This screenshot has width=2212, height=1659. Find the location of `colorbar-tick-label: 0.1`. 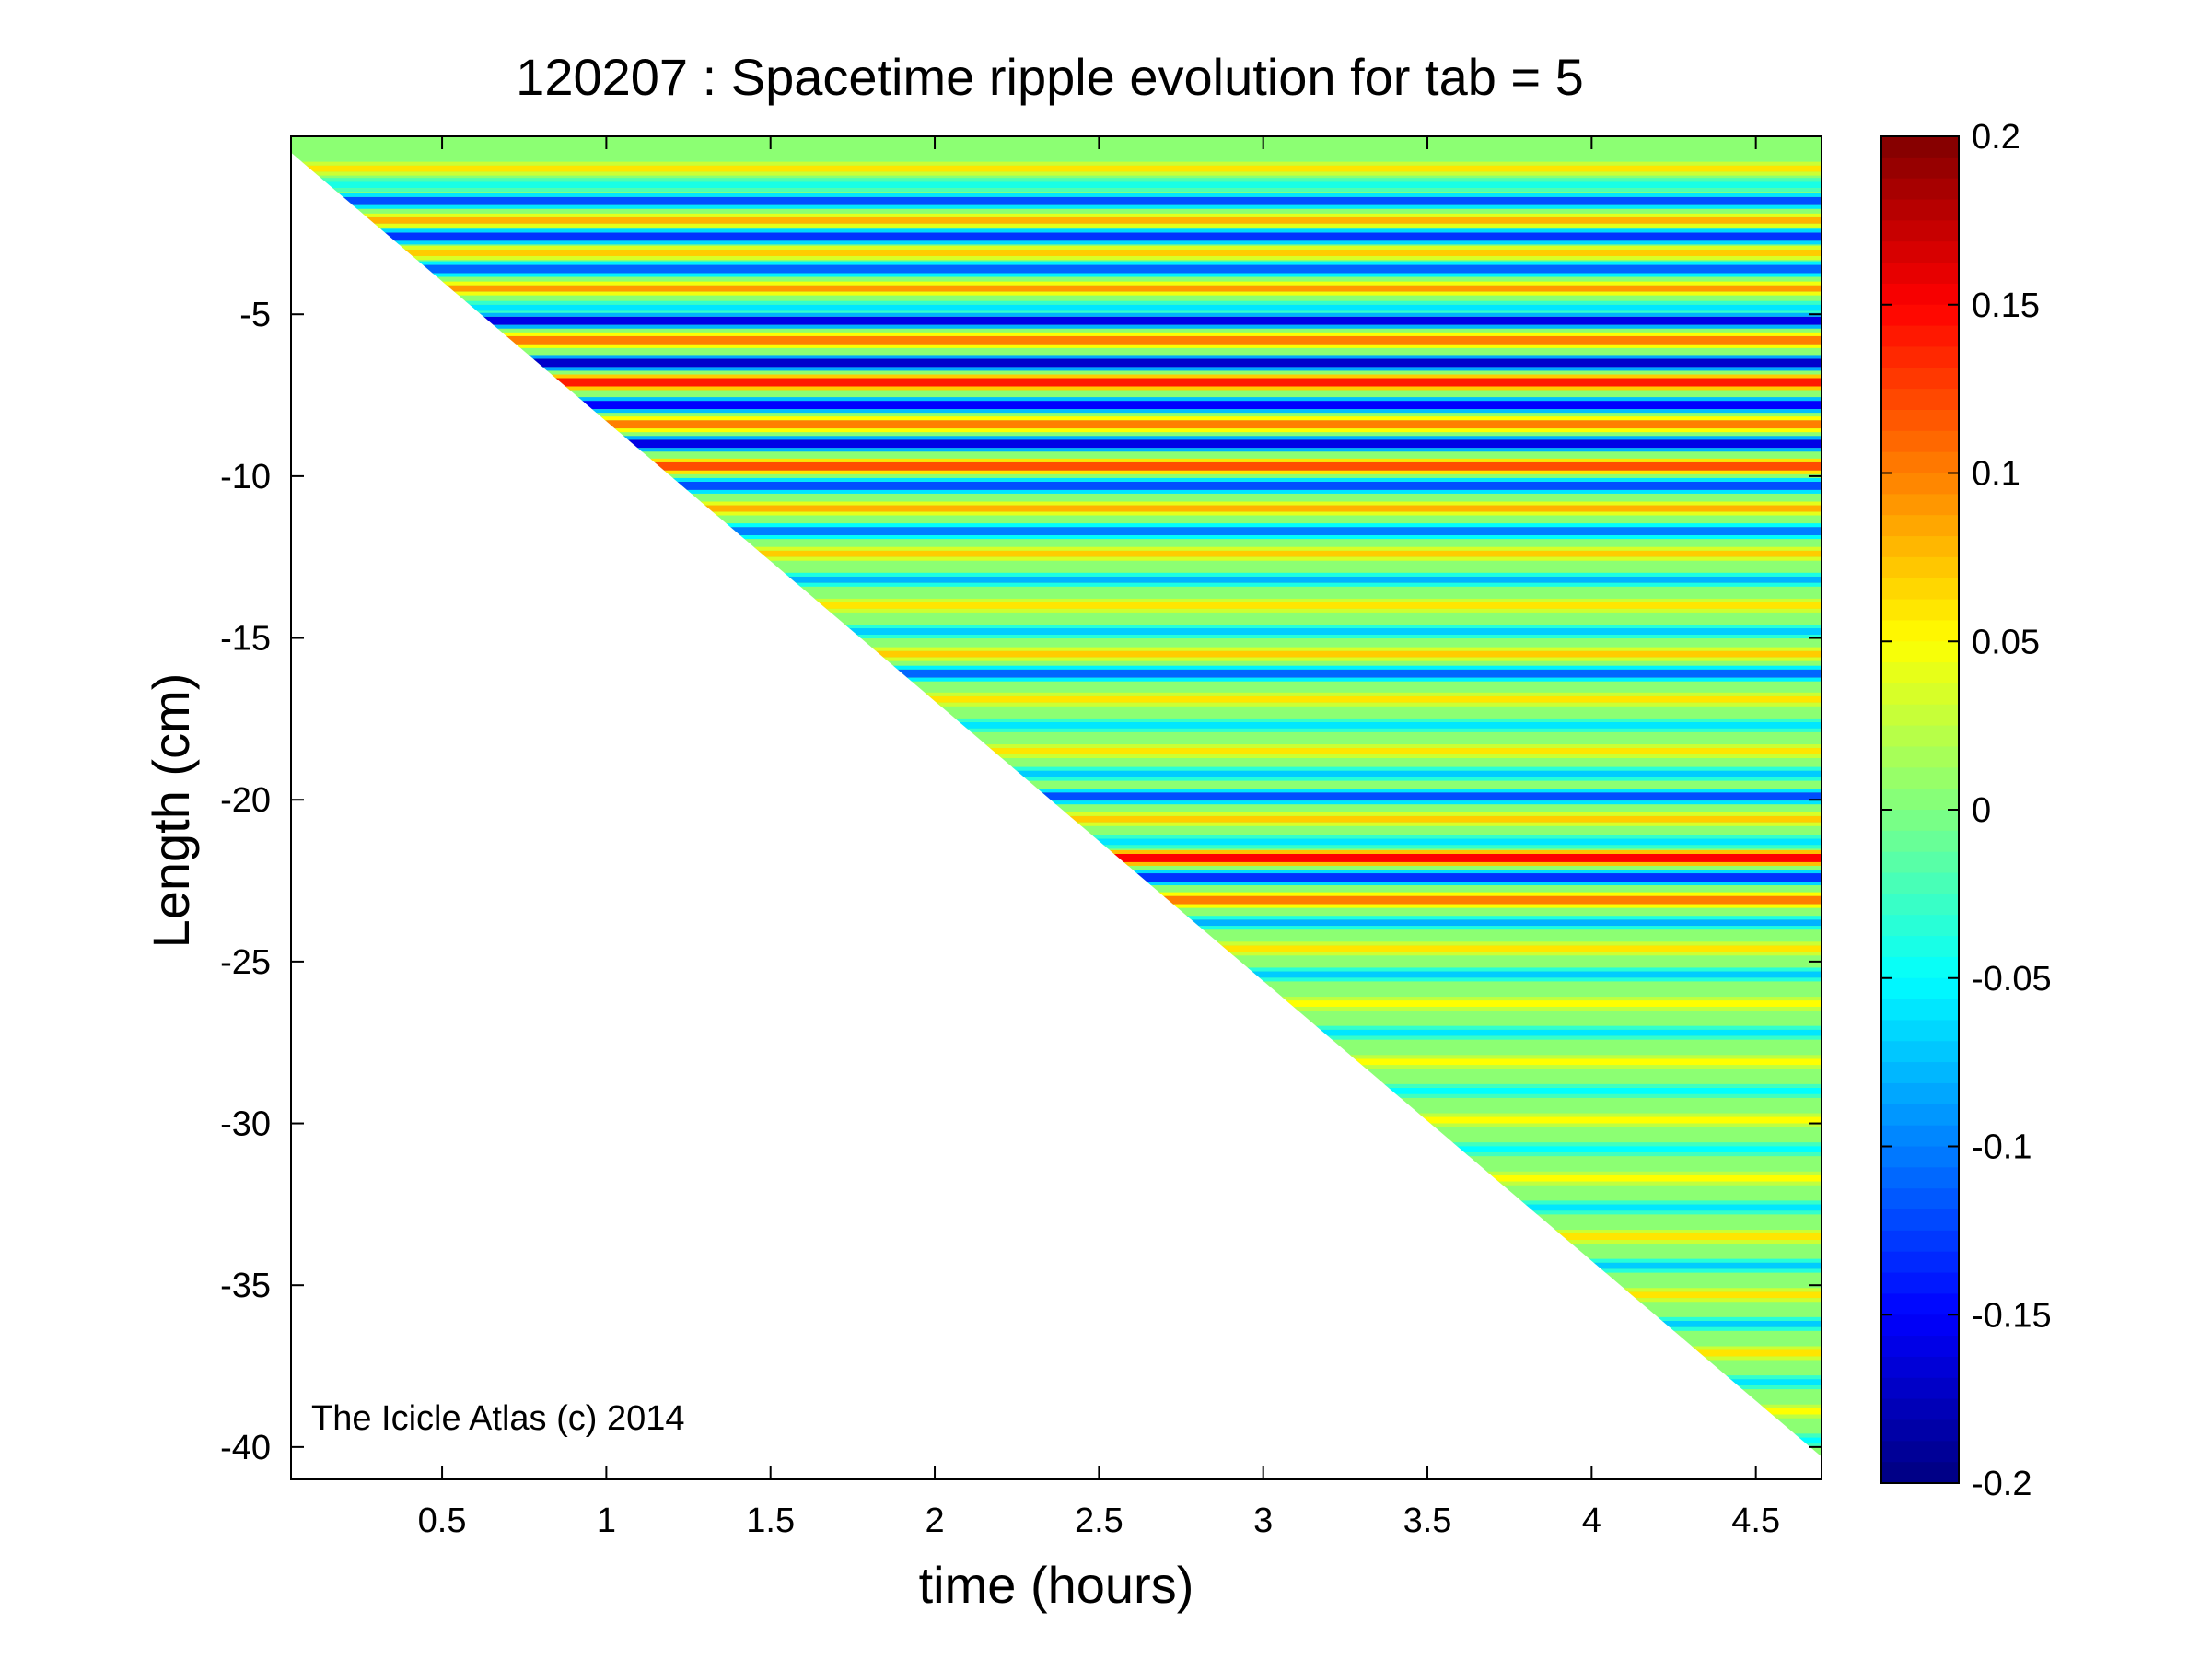

colorbar-tick-label: 0.1 is located at coordinates (1996, 475).